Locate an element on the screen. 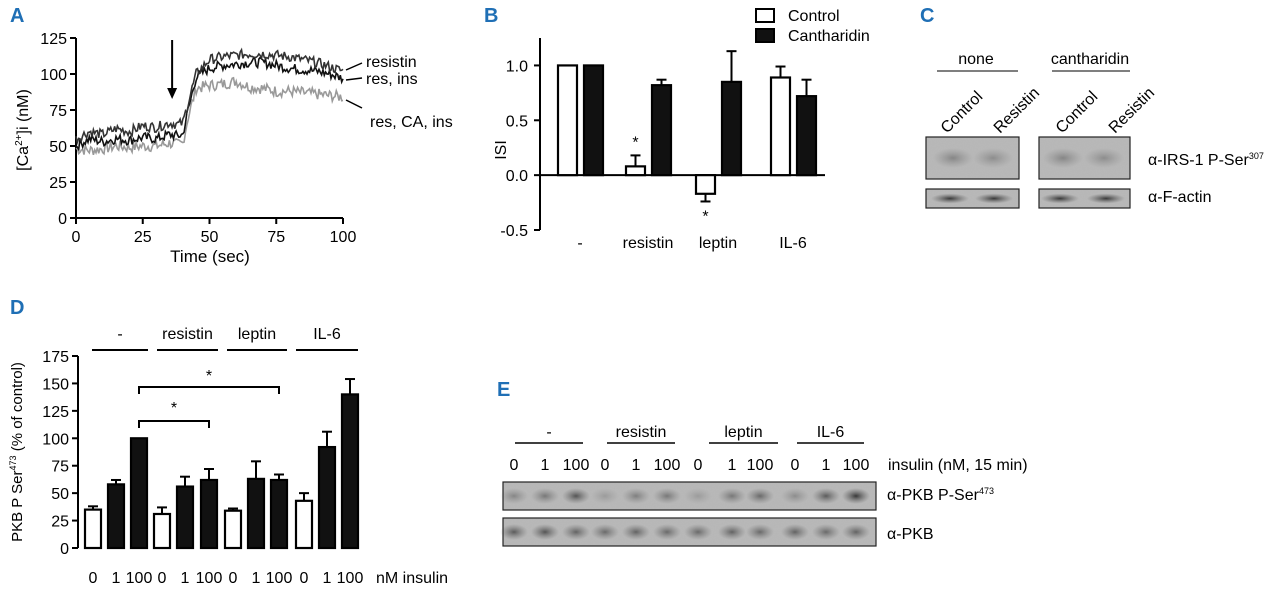 This screenshot has height=599, width=1280. panel-e-group-label: IL-6 is located at coordinates (831, 432).